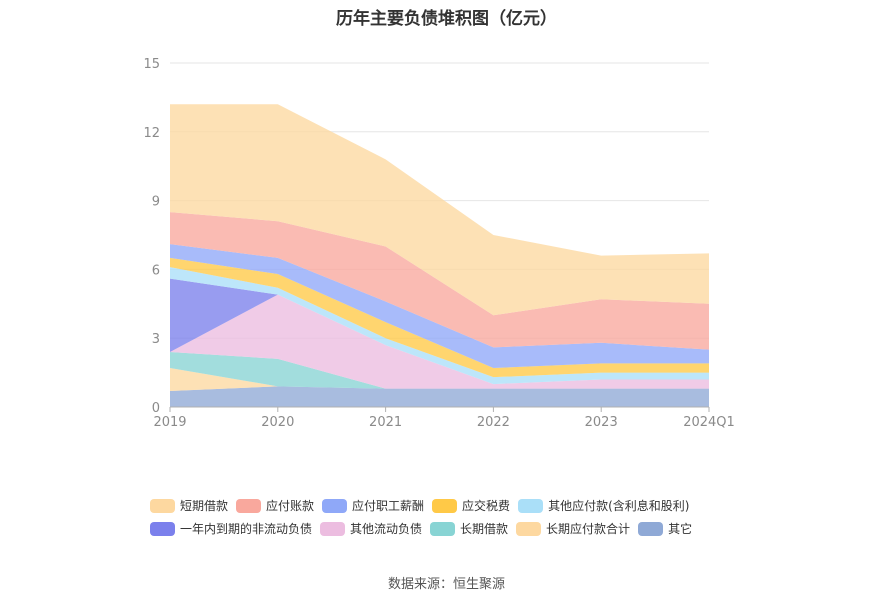  Describe the element at coordinates (151, 133) in the screenshot. I see `y-tick-label: 12` at that location.